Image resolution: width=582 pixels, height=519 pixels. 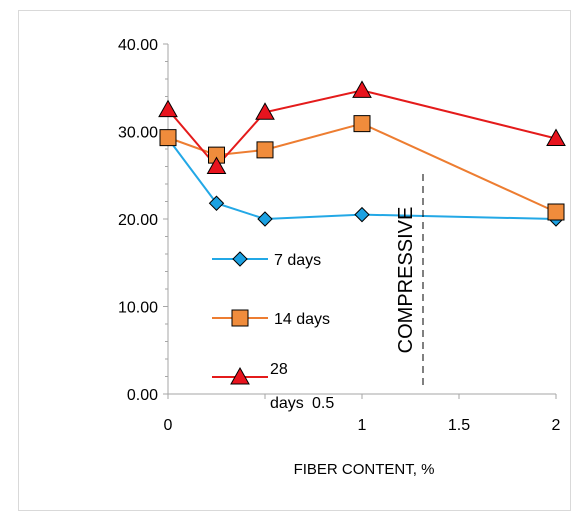 I want to click on x-tick-label: 1.5, so click(x=459, y=425).